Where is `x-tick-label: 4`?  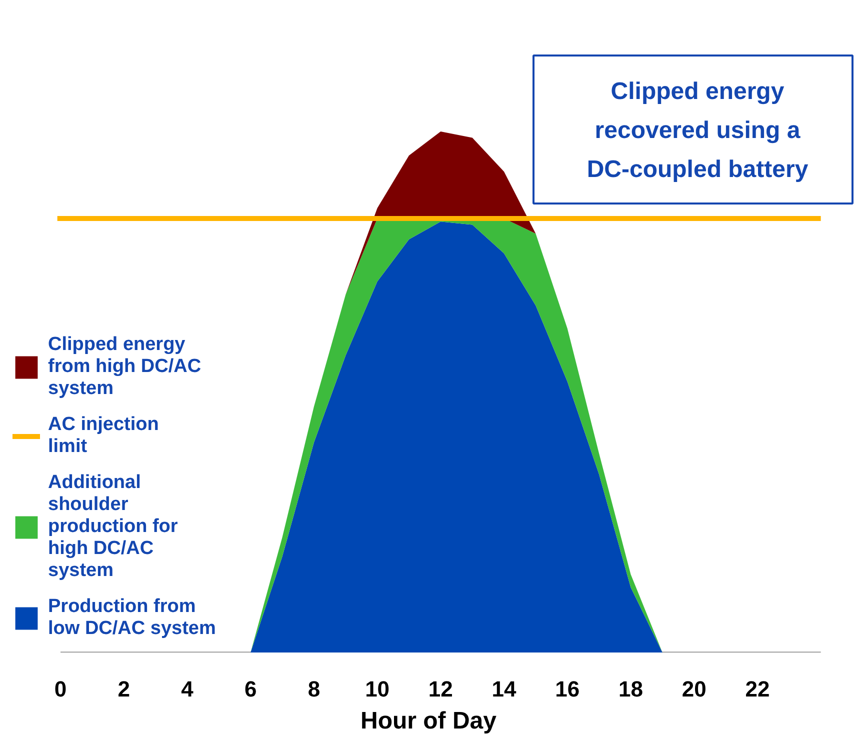
x-tick-label: 4 is located at coordinates (187, 689).